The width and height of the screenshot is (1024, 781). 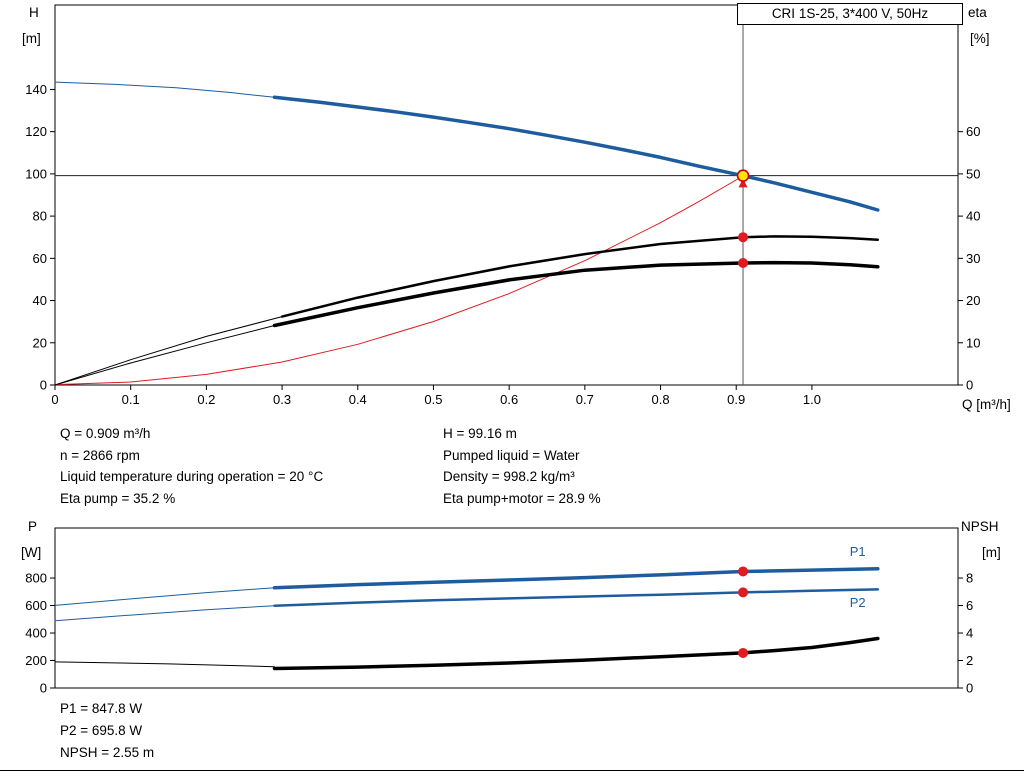 What do you see at coordinates (743, 237) in the screenshot?
I see `eta-pump-point` at bounding box center [743, 237].